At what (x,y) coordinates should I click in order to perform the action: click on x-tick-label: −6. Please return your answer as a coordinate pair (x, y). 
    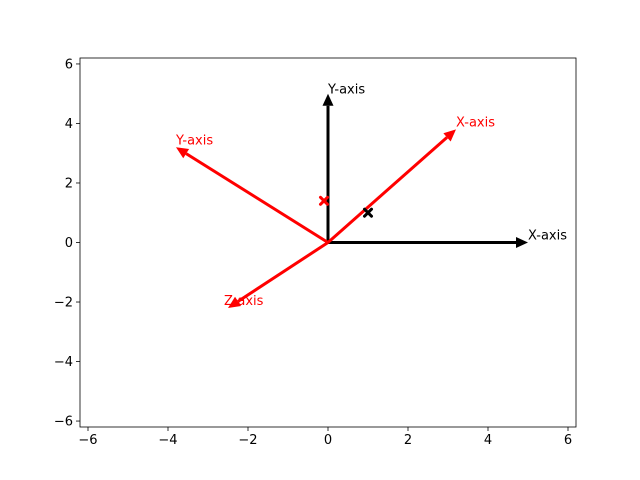
    Looking at the image, I should click on (87, 440).